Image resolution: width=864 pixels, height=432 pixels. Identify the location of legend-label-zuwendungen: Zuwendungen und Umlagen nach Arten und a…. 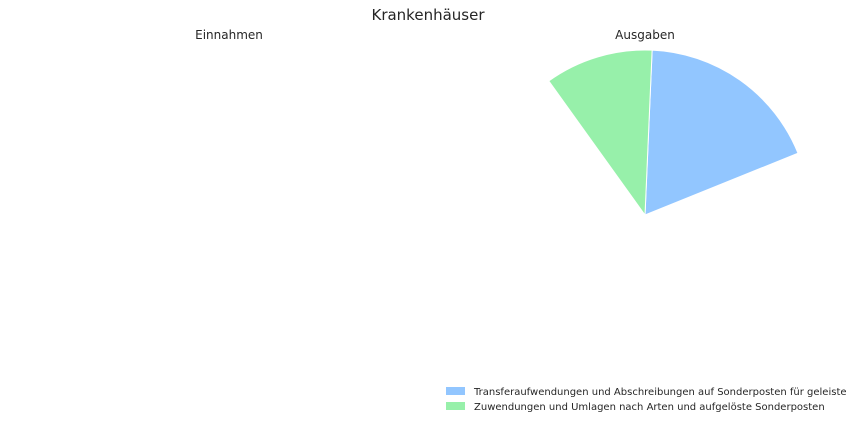
(649, 407).